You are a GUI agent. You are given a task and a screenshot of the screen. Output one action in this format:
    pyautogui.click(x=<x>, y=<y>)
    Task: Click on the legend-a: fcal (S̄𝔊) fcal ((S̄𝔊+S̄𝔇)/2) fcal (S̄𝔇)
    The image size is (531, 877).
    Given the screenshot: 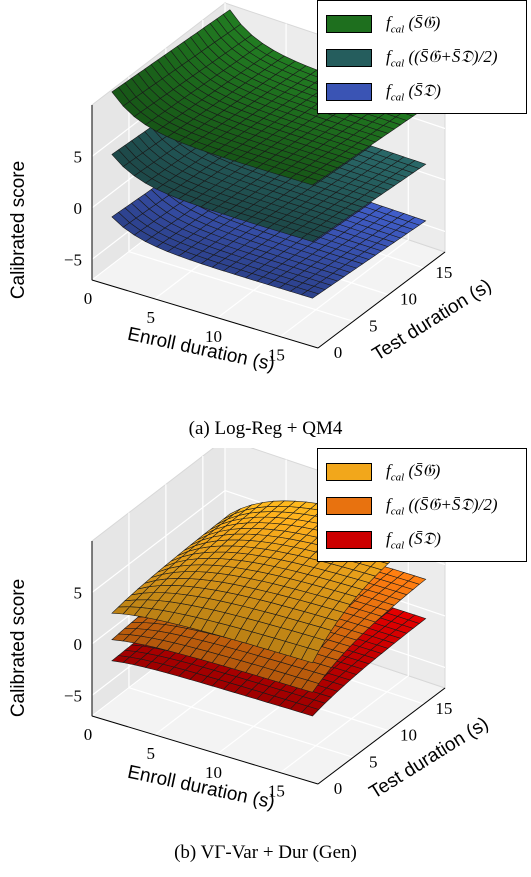 What is the action you would take?
    pyautogui.click(x=422, y=57)
    